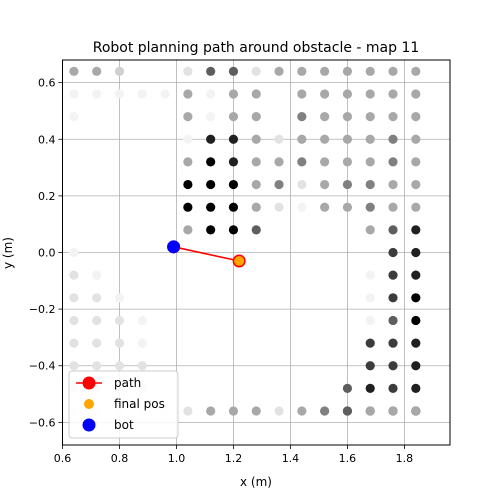 The height and width of the screenshot is (504, 500). What do you see at coordinates (47, 139) in the screenshot?
I see `y-tick-label: 0.4` at bounding box center [47, 139].